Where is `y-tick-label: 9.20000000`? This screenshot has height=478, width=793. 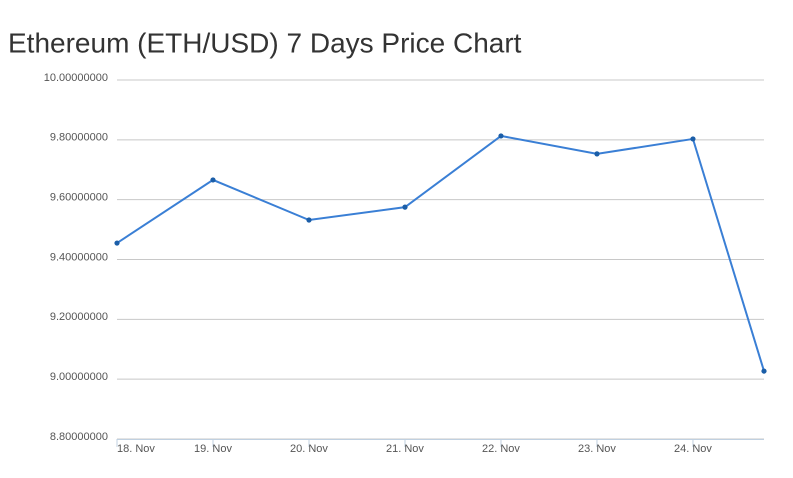
y-tick-label: 9.20000000 is located at coordinates (79, 317).